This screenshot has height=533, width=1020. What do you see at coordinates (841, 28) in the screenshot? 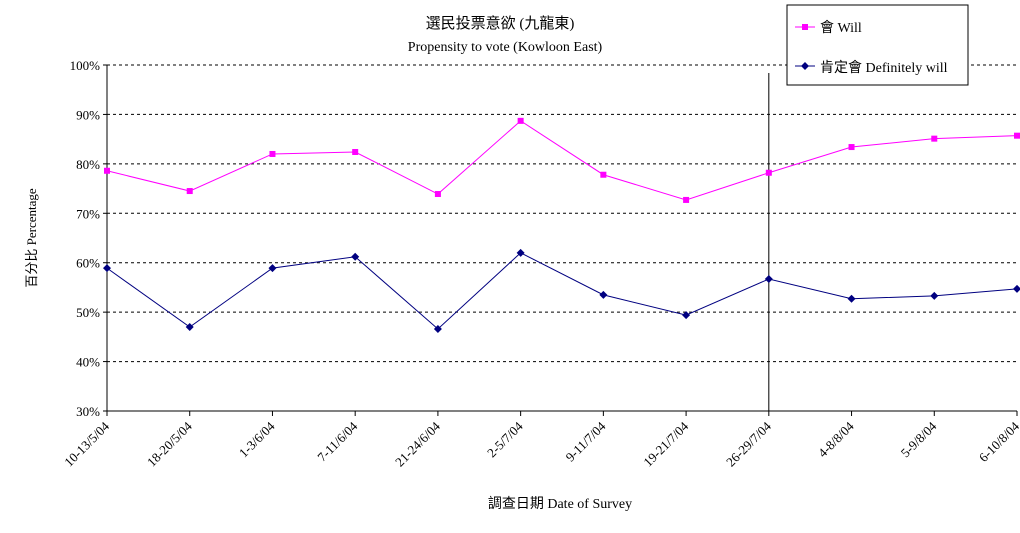
I see `legend-will-label: 會 Will` at bounding box center [841, 28].